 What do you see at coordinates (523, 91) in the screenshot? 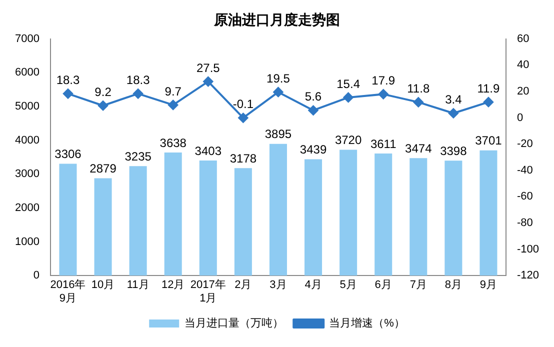
I see `y2-tick-label: 20` at bounding box center [523, 91].